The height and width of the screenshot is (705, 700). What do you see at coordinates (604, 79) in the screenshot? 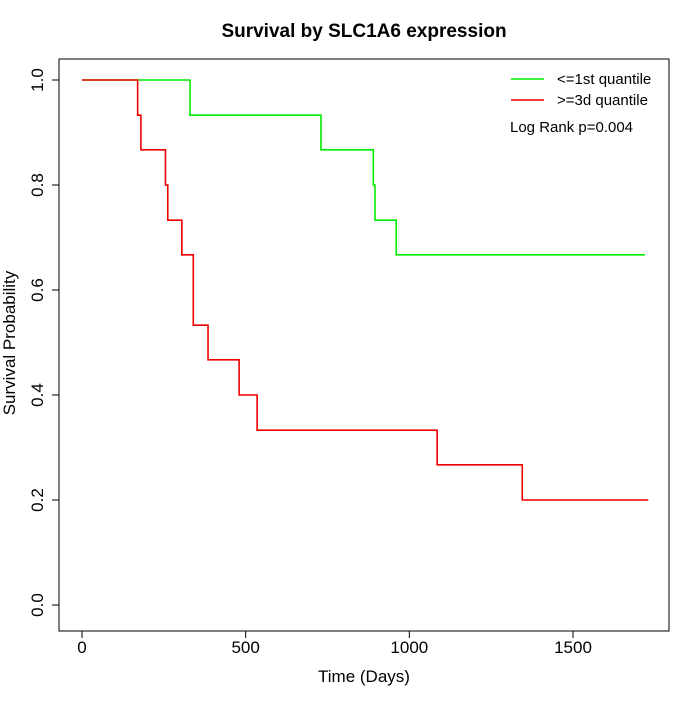
I see `legend-label: <=1st quantile` at bounding box center [604, 79].